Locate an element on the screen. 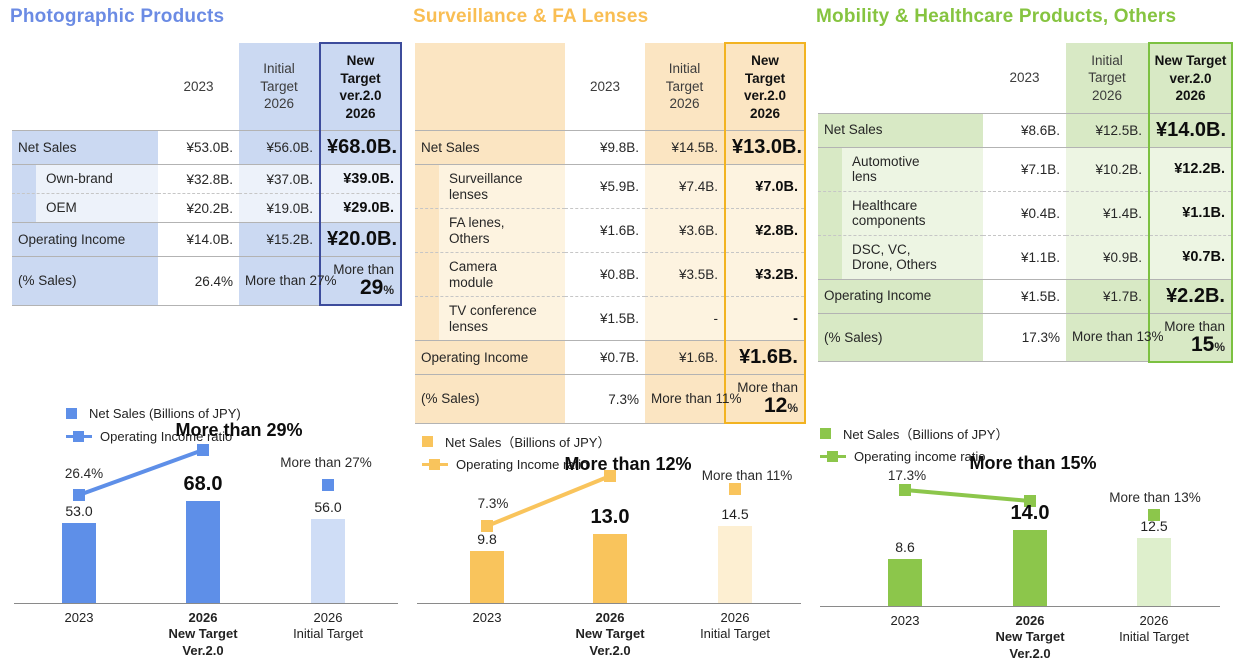 The image size is (1242, 658). ratio-annotation-2026-new-target: More than 29% is located at coordinates (239, 430).